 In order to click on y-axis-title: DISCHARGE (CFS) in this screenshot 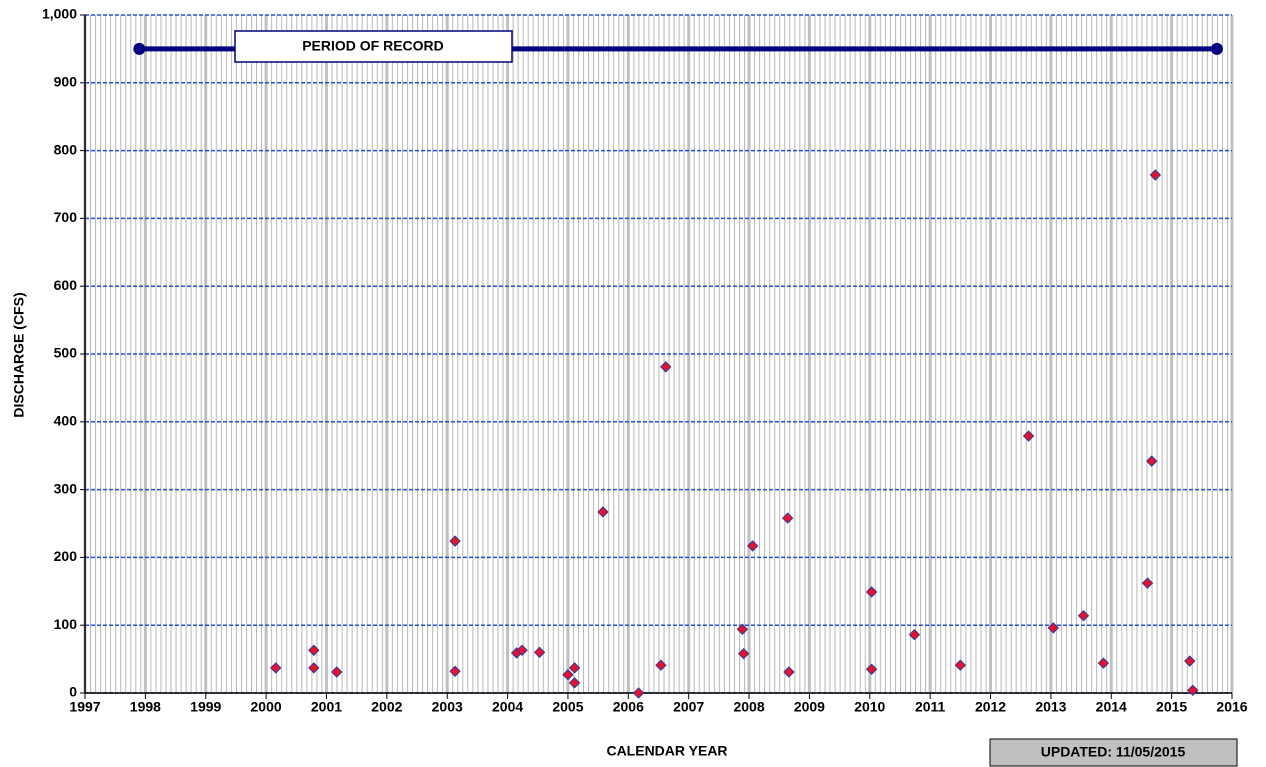, I will do `click(19, 354)`.